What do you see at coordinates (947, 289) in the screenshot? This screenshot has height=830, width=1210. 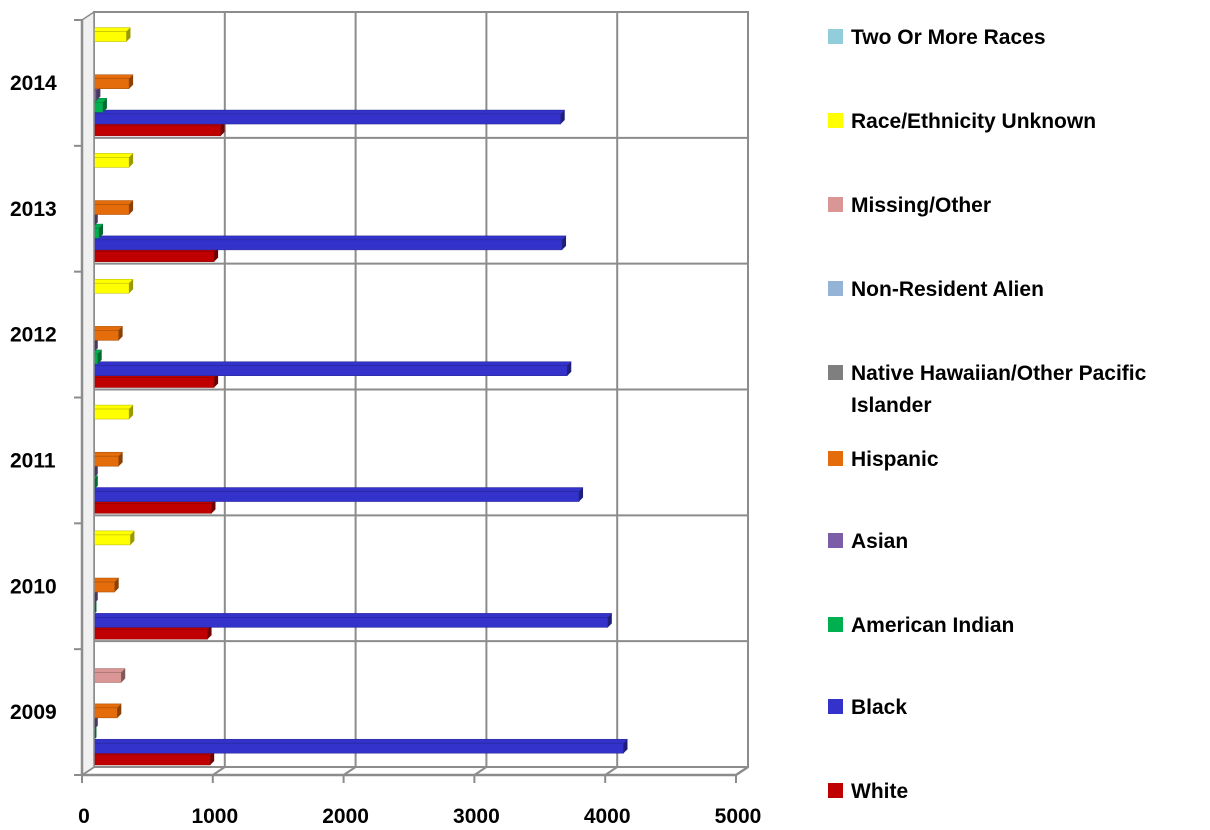 I see `legend-label: Non-Resident Alien` at bounding box center [947, 289].